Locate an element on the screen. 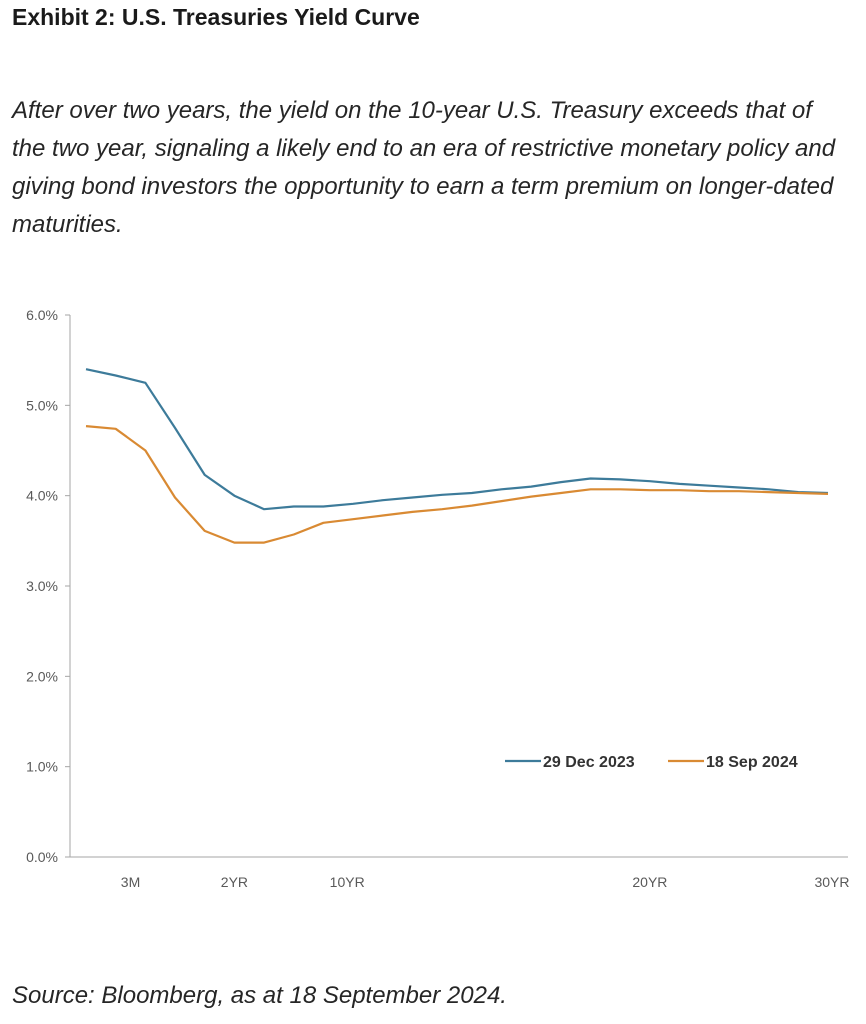 Image resolution: width=866 pixels, height=1024 pixels. y-tick-label: 5.0% is located at coordinates (42, 405).